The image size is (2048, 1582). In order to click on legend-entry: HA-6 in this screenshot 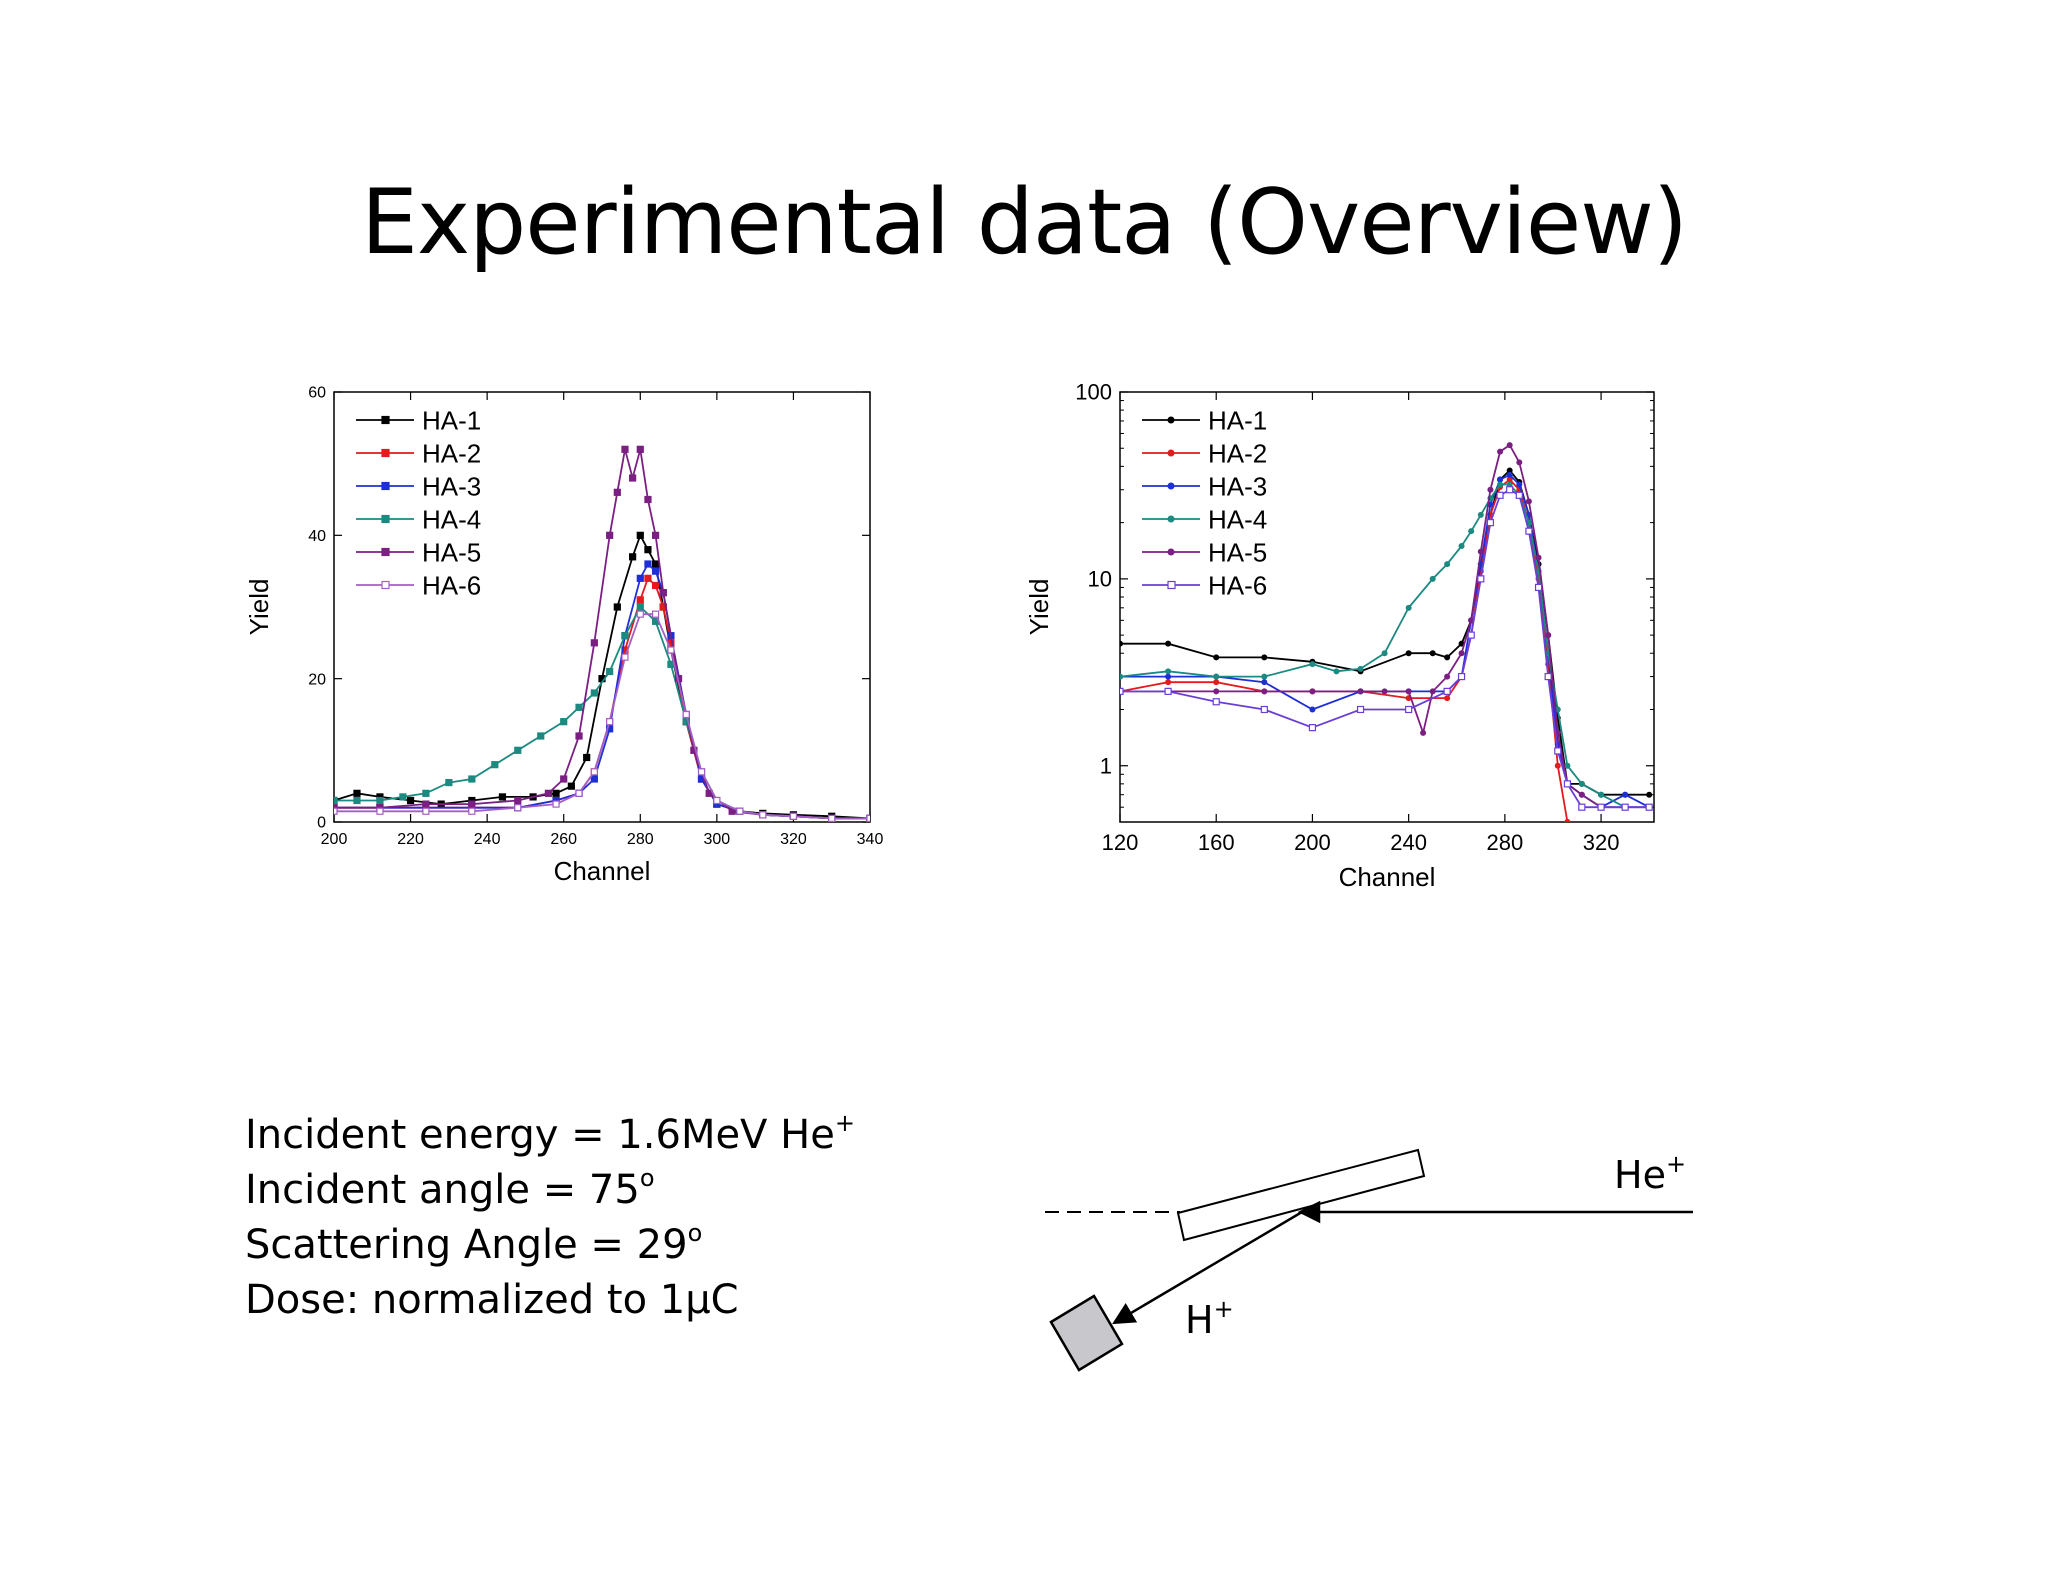, I will do `click(1204, 585)`.